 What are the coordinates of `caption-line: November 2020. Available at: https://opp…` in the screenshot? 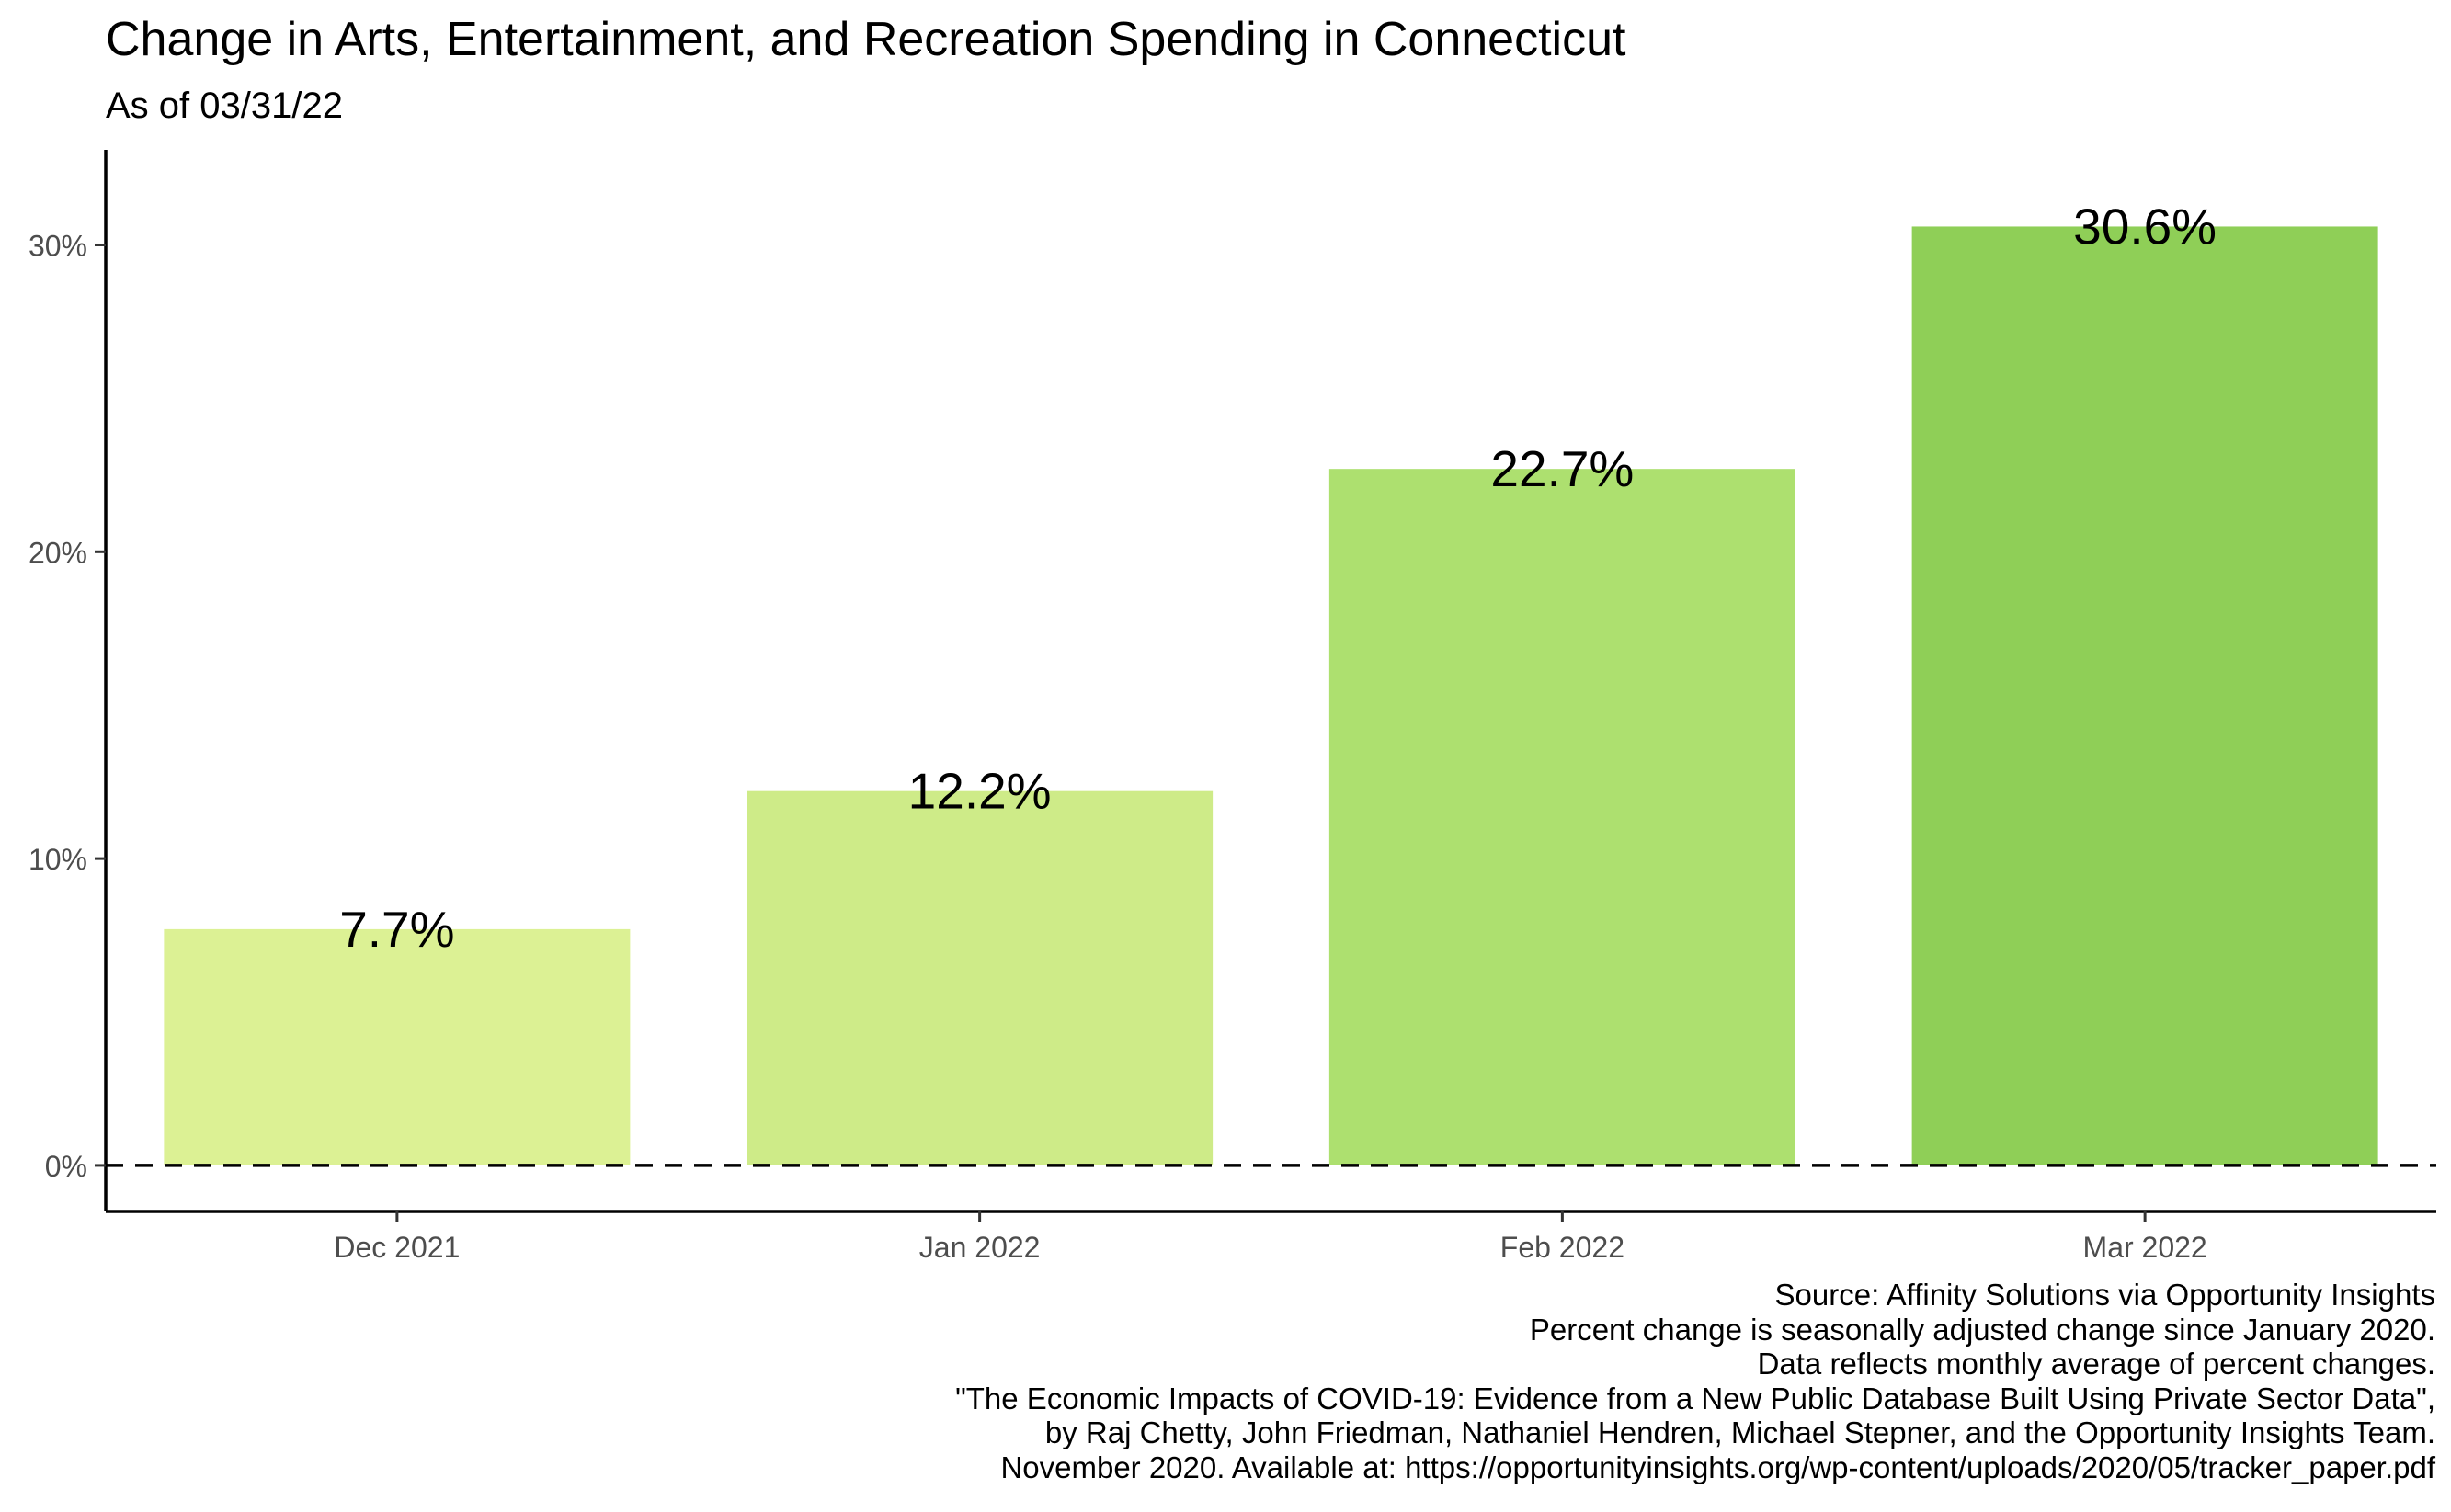 It's located at (1717, 1466).